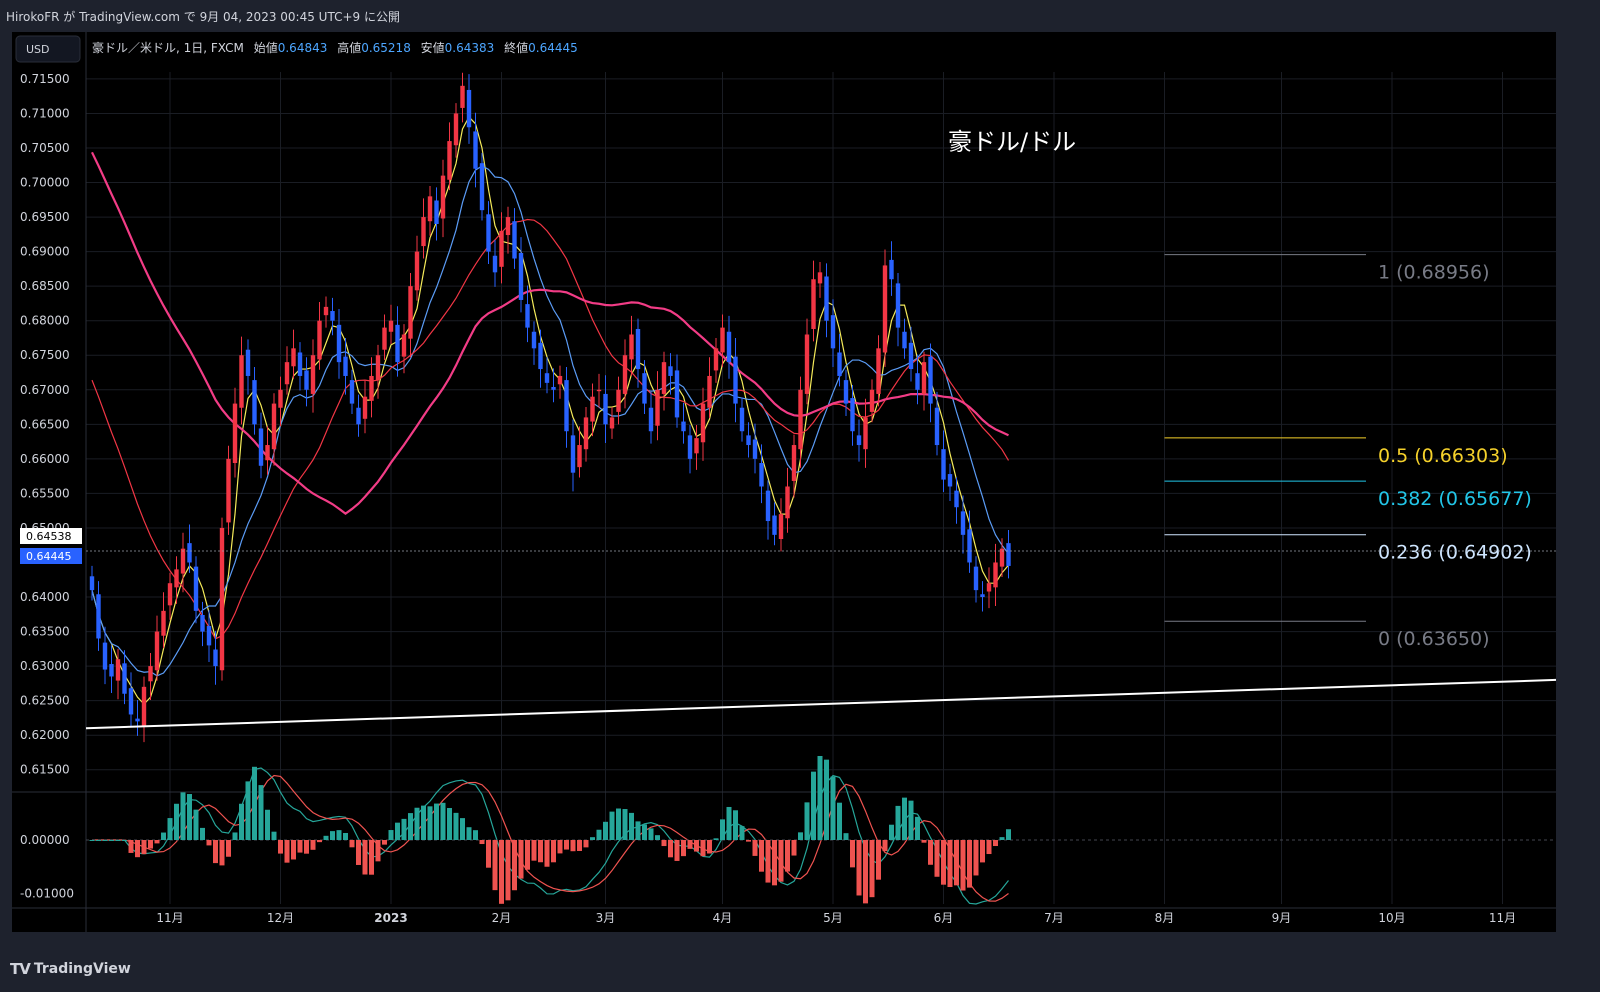 The width and height of the screenshot is (1600, 992). Describe the element at coordinates (45, 666) in the screenshot. I see `y-tick-label: 0.63000` at that location.